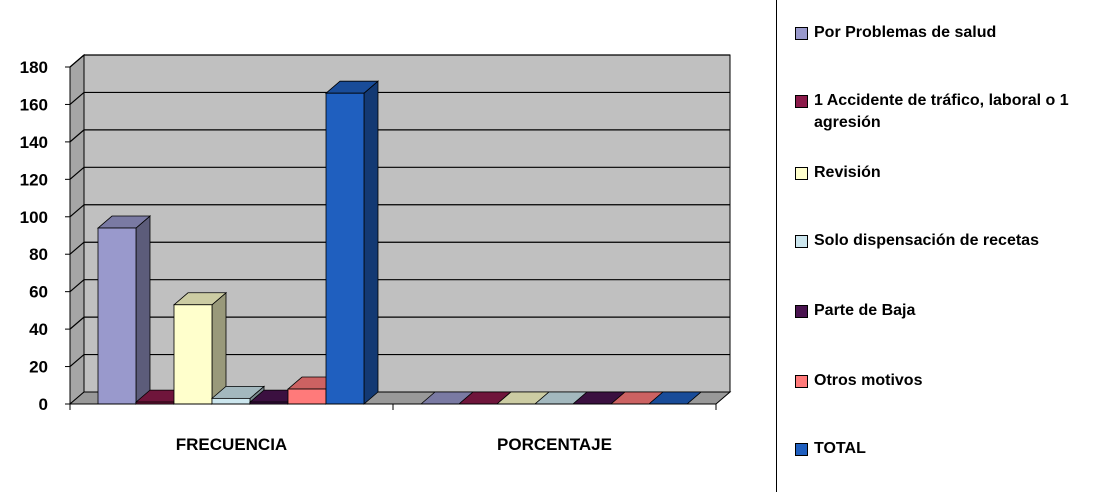  I want to click on y-tick-label: 0, so click(43, 404).